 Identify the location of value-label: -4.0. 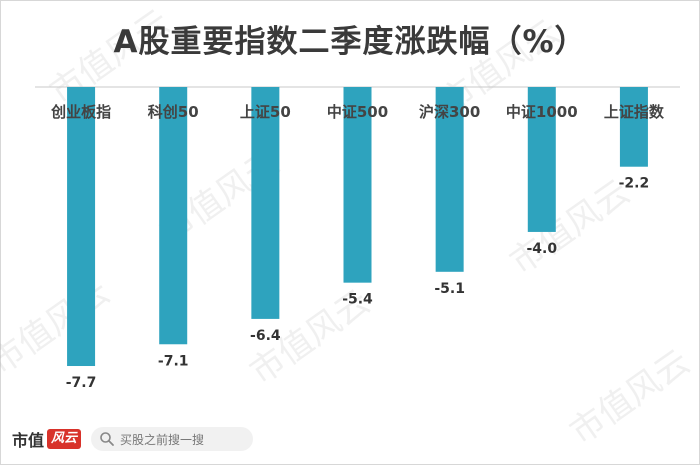
(541, 249).